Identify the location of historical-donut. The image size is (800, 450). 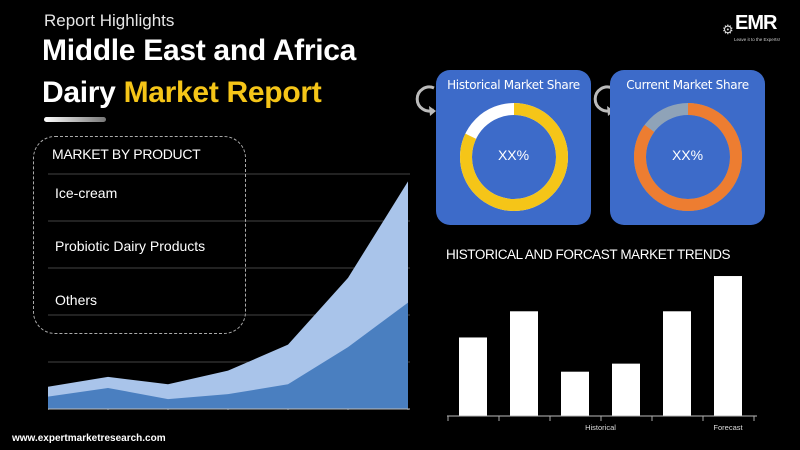
(514, 157).